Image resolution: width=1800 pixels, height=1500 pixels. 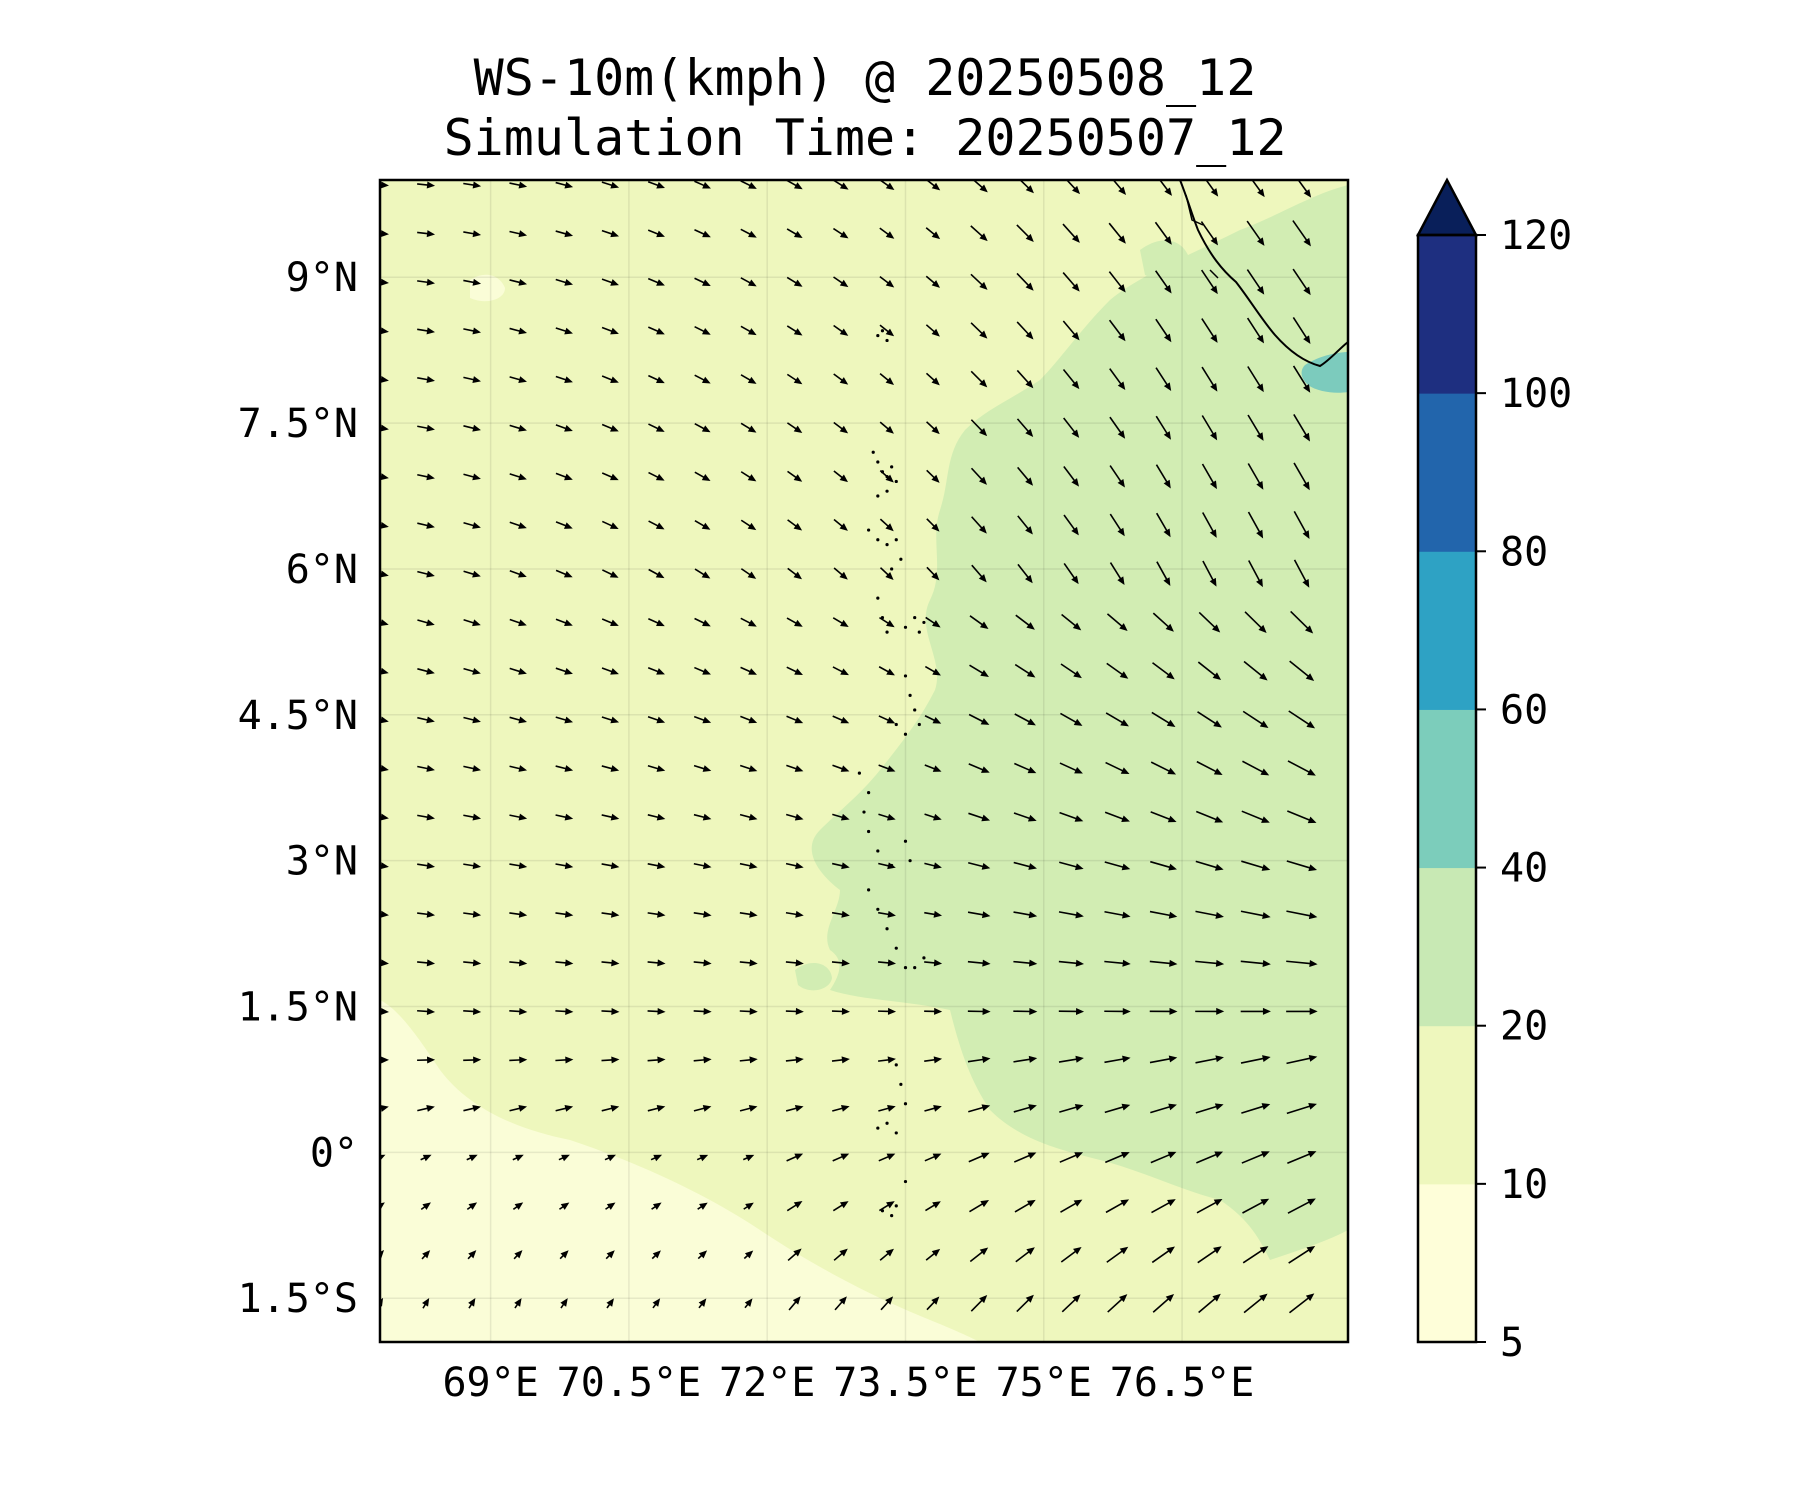 What do you see at coordinates (865, 78) in the screenshot?
I see `chart-title: WS-10m(kmph) @ 20250508_12` at bounding box center [865, 78].